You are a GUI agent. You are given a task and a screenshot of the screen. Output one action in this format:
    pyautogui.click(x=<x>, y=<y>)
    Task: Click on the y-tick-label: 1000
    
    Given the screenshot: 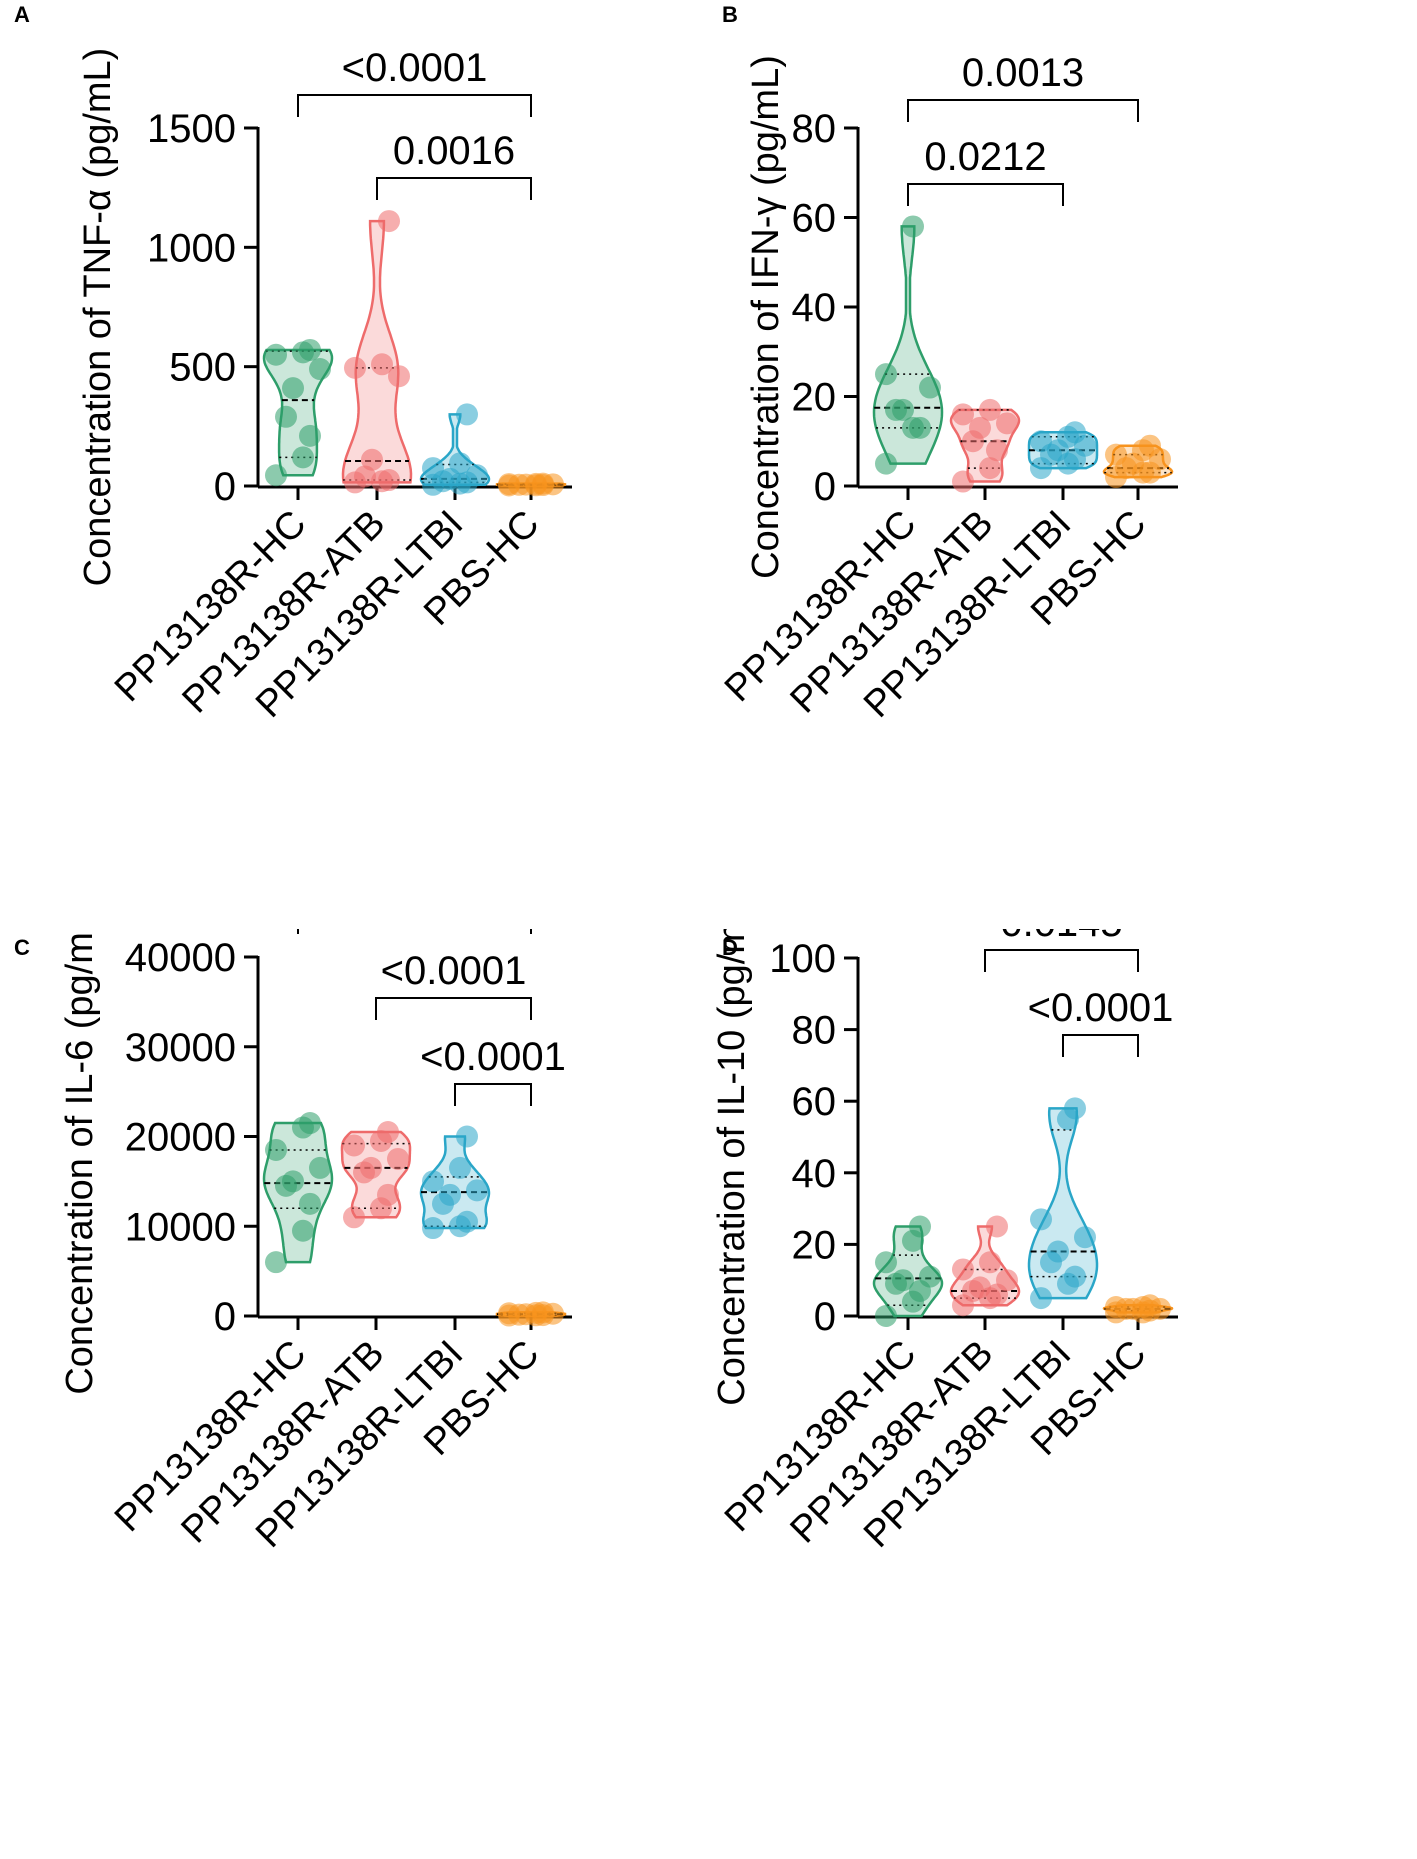 What is the action you would take?
    pyautogui.click(x=191, y=248)
    